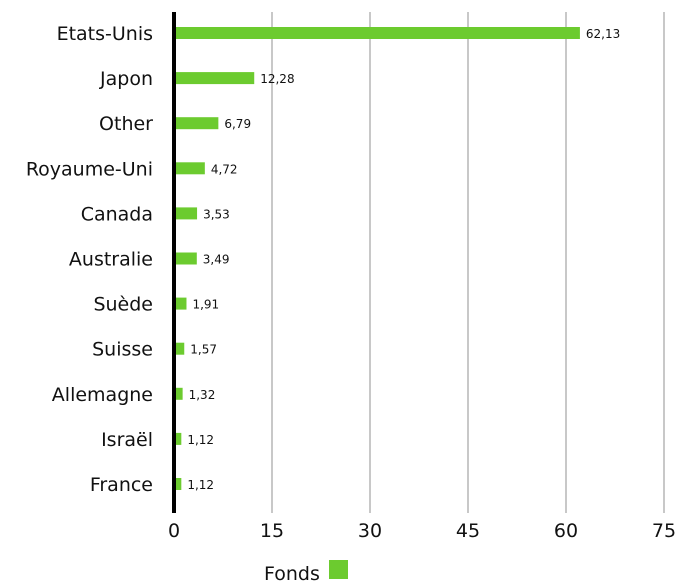 Image resolution: width=679 pixels, height=585 pixels. What do you see at coordinates (272, 531) in the screenshot?
I see `x-tick-label: 15` at bounding box center [272, 531].